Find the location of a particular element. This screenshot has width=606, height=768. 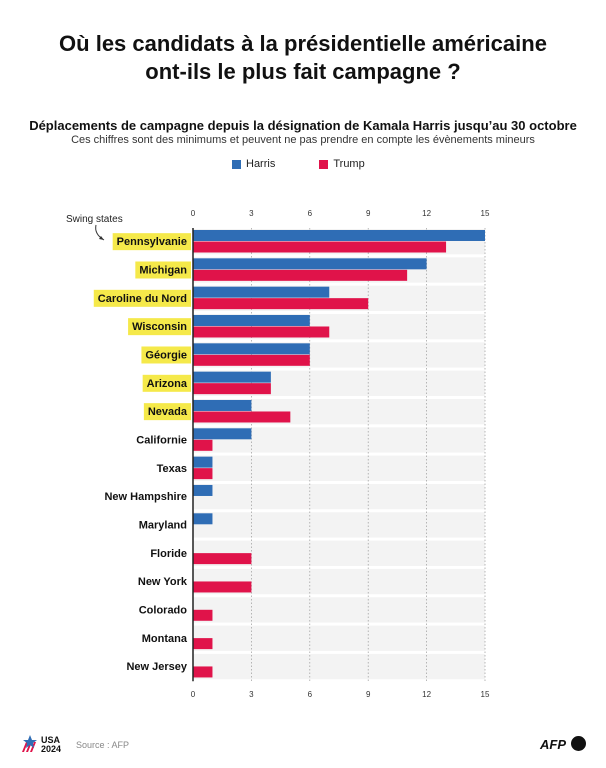

category-label: Caroline du Nord is located at coordinates (142, 299).